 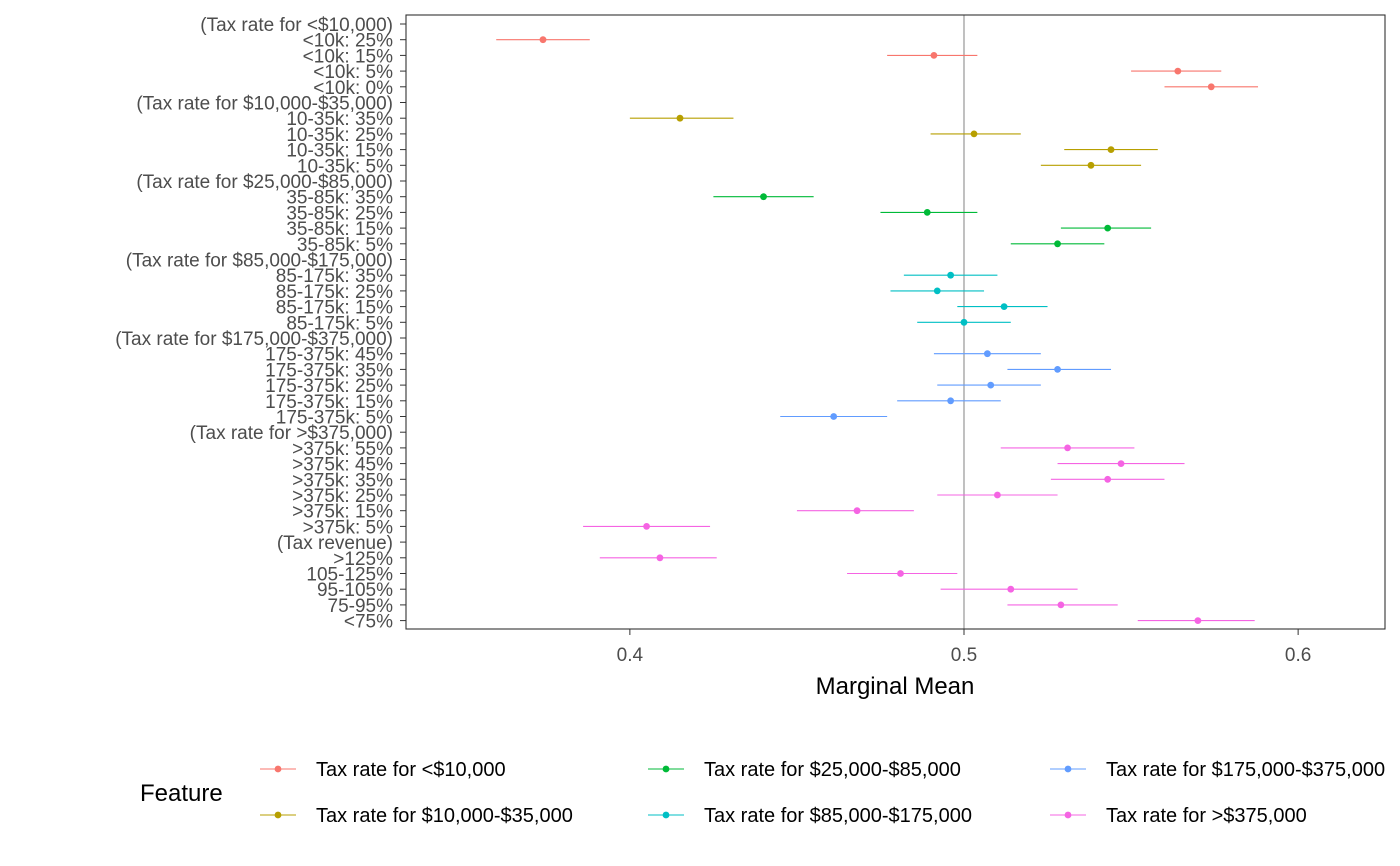 I want to click on legend-label: Tax rate for $25,000-$85,000, so click(x=832, y=770).